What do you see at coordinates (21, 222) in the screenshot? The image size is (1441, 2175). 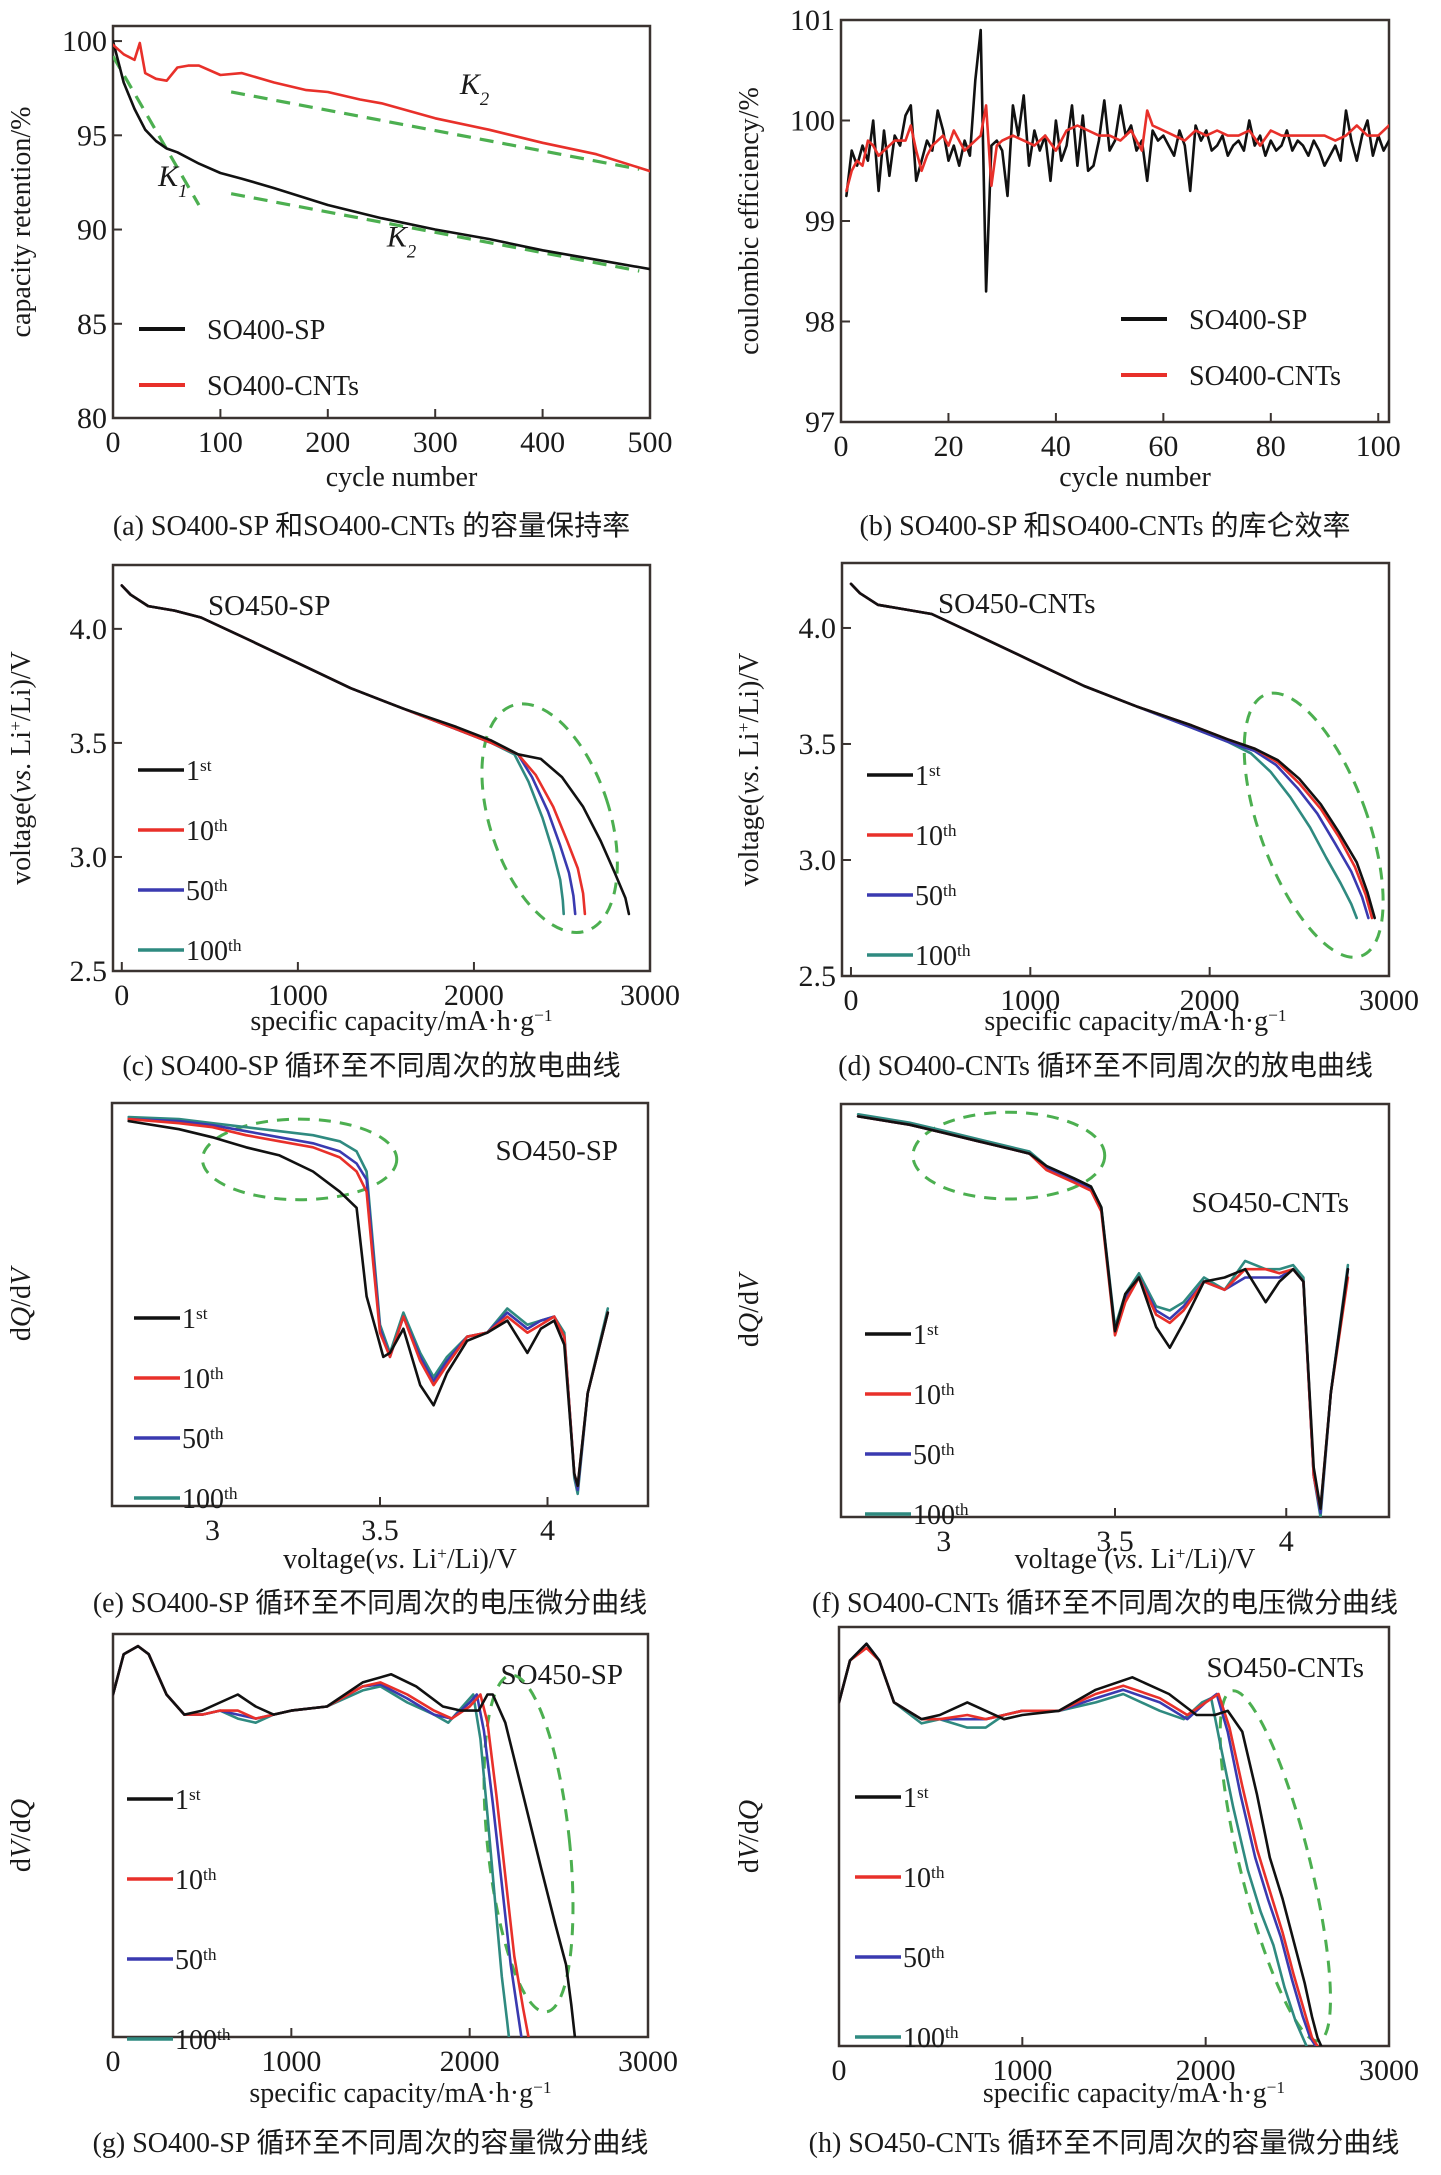 I see `y-axis-label: capacity retention/%` at bounding box center [21, 222].